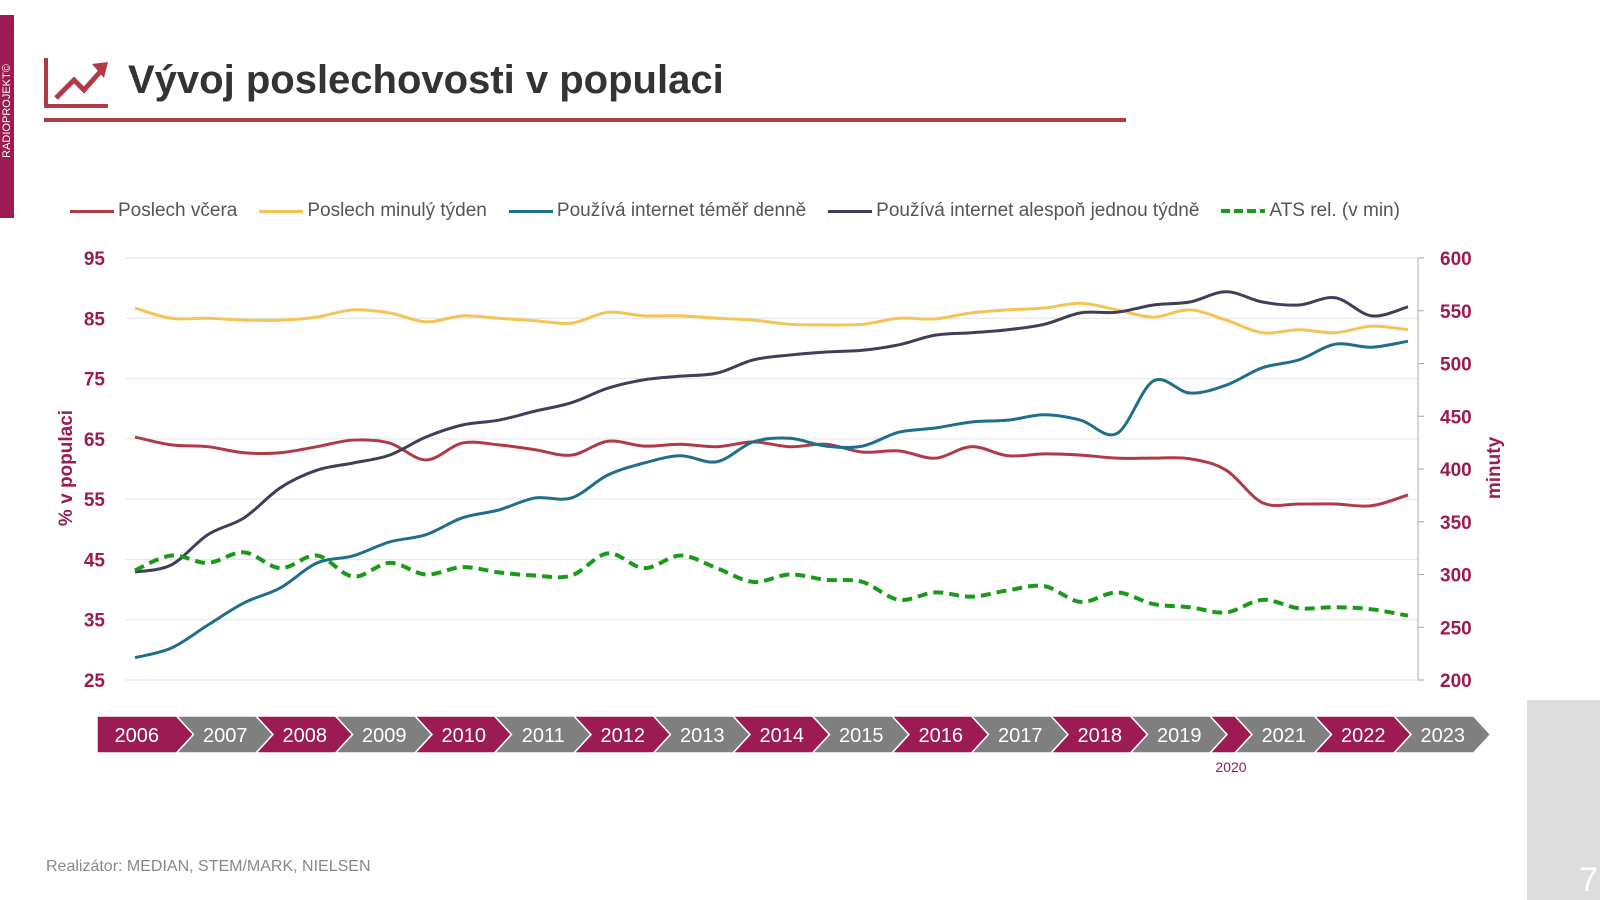 This screenshot has width=1600, height=900. I want to click on legend-item: ATS rel. (v min), so click(1310, 211).